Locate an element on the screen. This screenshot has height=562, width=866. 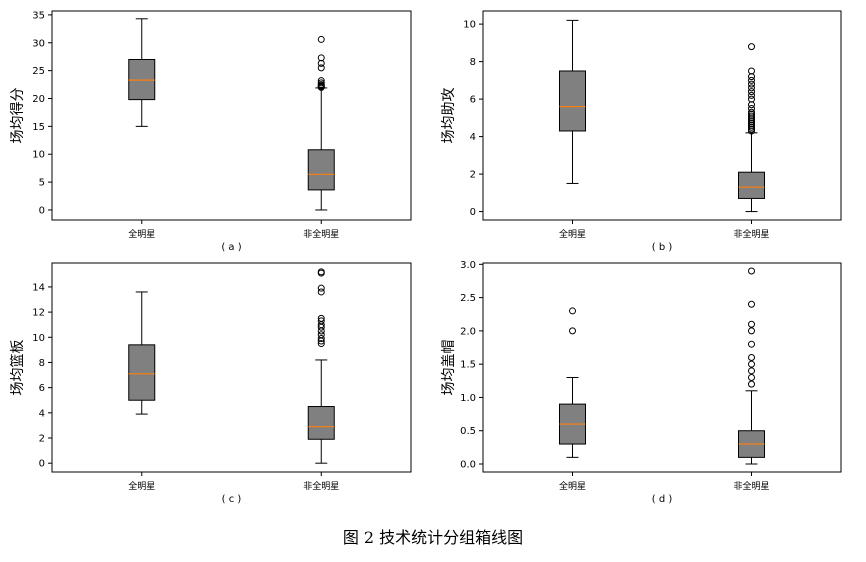
y-tick-label: 25 is located at coordinates (38, 71).